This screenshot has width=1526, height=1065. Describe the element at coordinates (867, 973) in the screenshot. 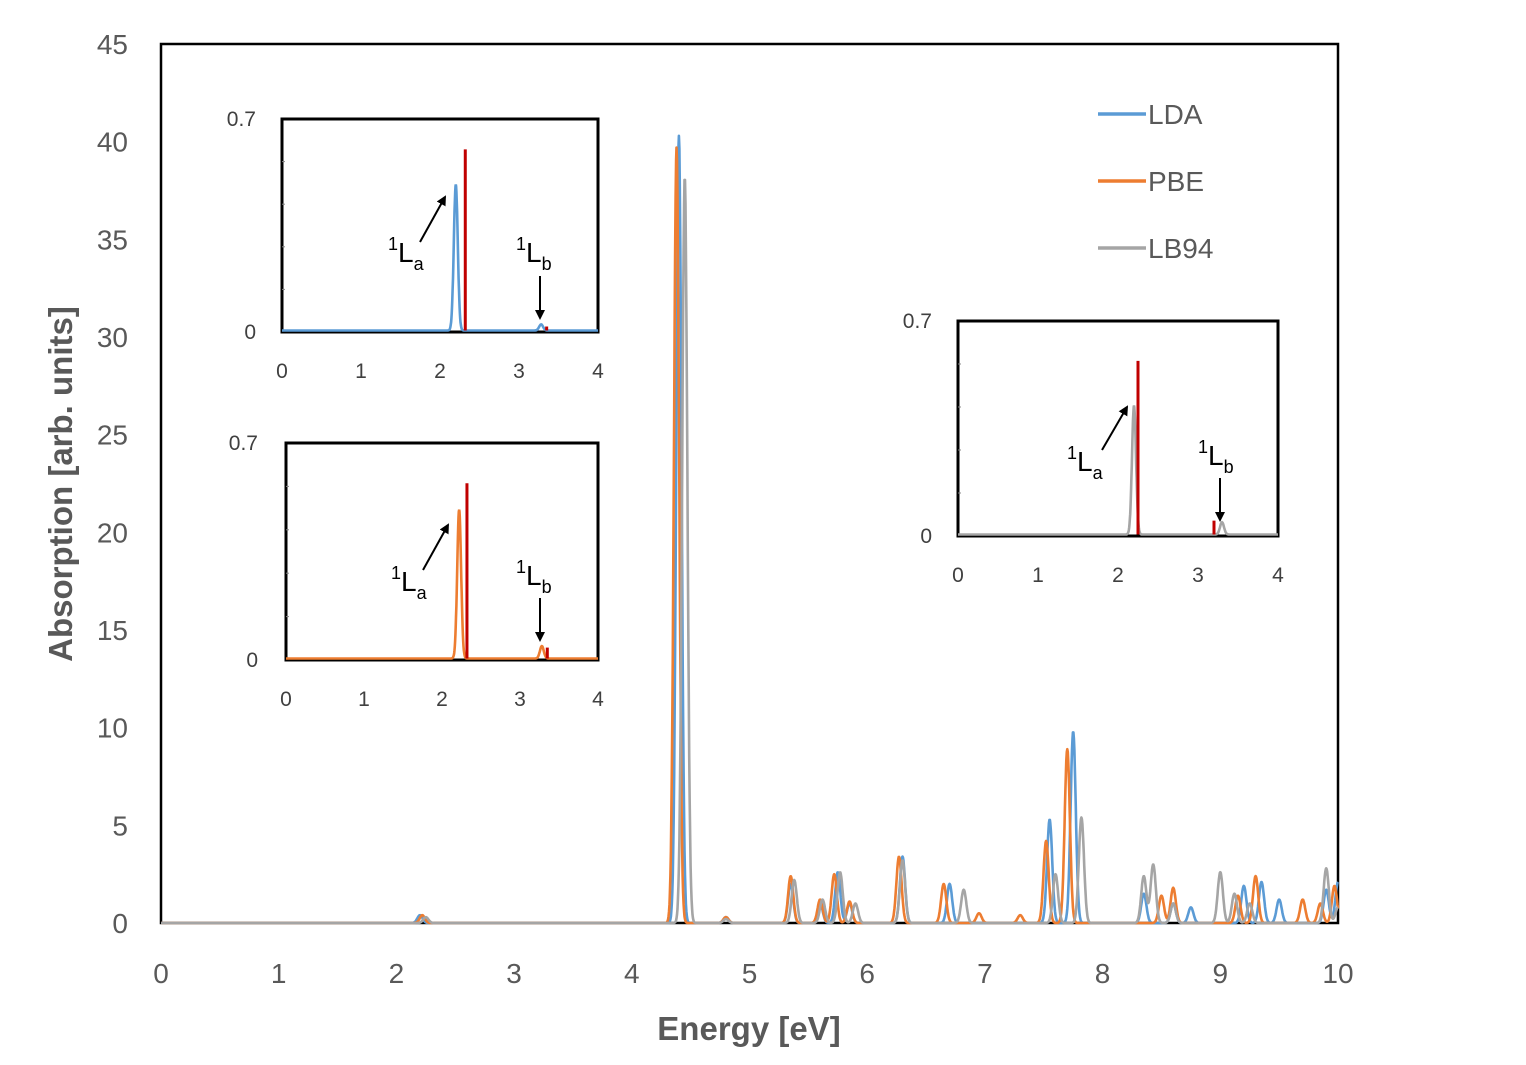

I see `x-tick-label: 6` at that location.